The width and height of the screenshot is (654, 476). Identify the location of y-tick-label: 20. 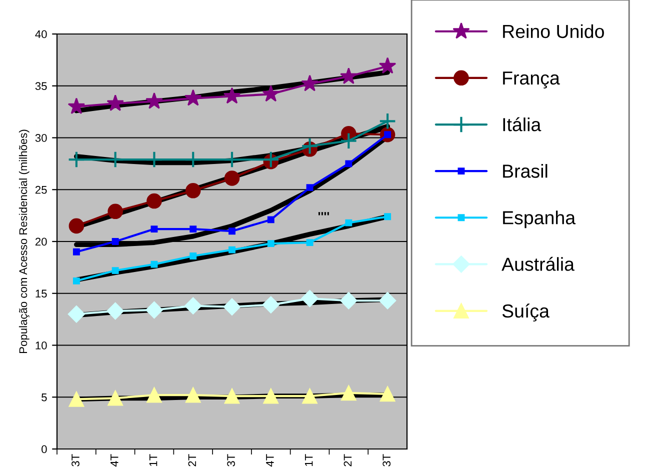
(41, 242).